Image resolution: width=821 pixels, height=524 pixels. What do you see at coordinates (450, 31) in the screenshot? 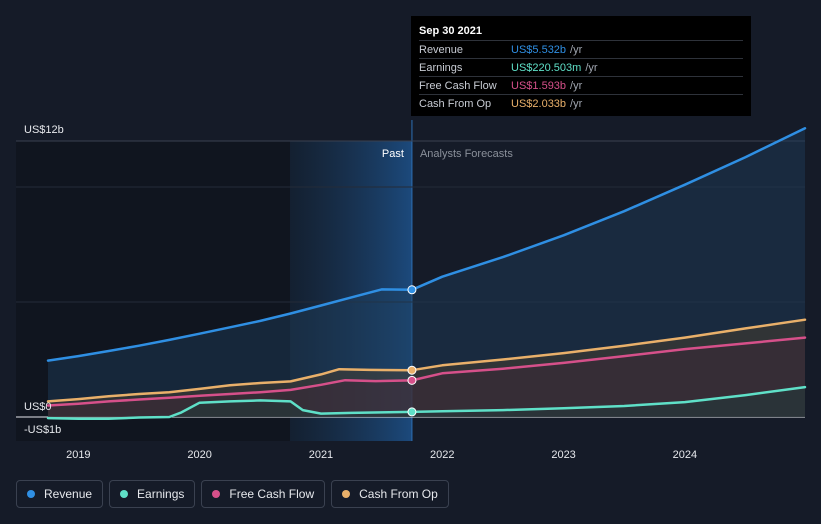
I see `tooltip-date: Sep 30 2021` at bounding box center [450, 31].